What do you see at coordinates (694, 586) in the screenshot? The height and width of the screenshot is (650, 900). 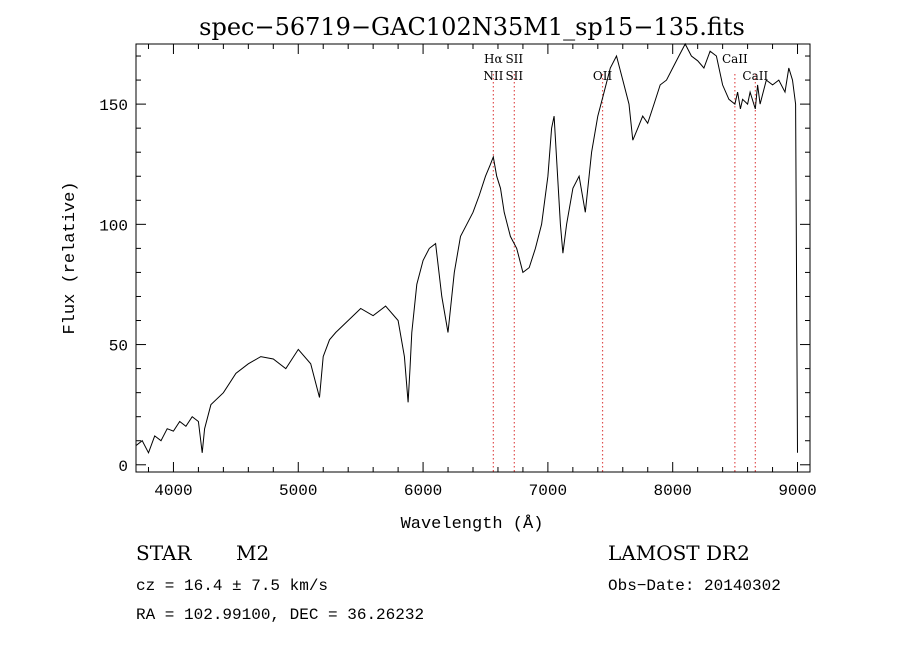 I see `observation-date: Obs−Date: 20140302` at bounding box center [694, 586].